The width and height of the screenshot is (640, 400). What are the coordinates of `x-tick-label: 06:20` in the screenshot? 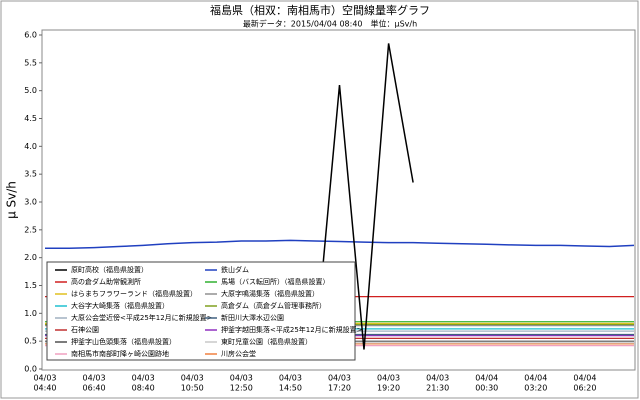 It's located at (584, 388).